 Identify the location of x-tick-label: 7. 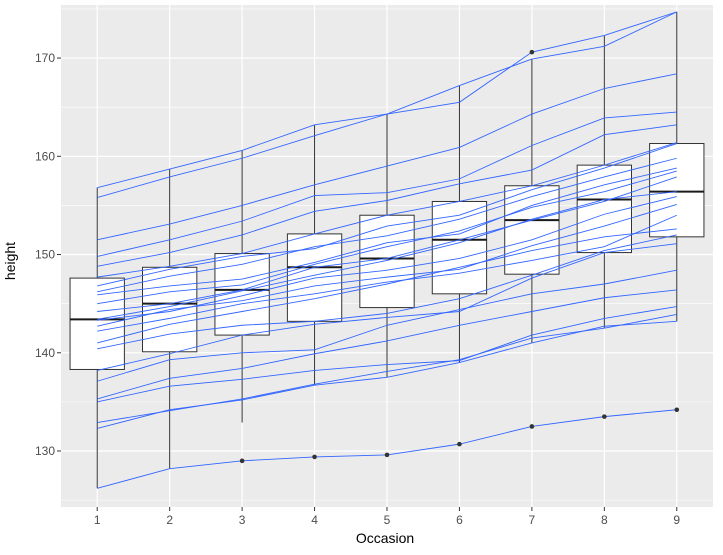
(532, 520).